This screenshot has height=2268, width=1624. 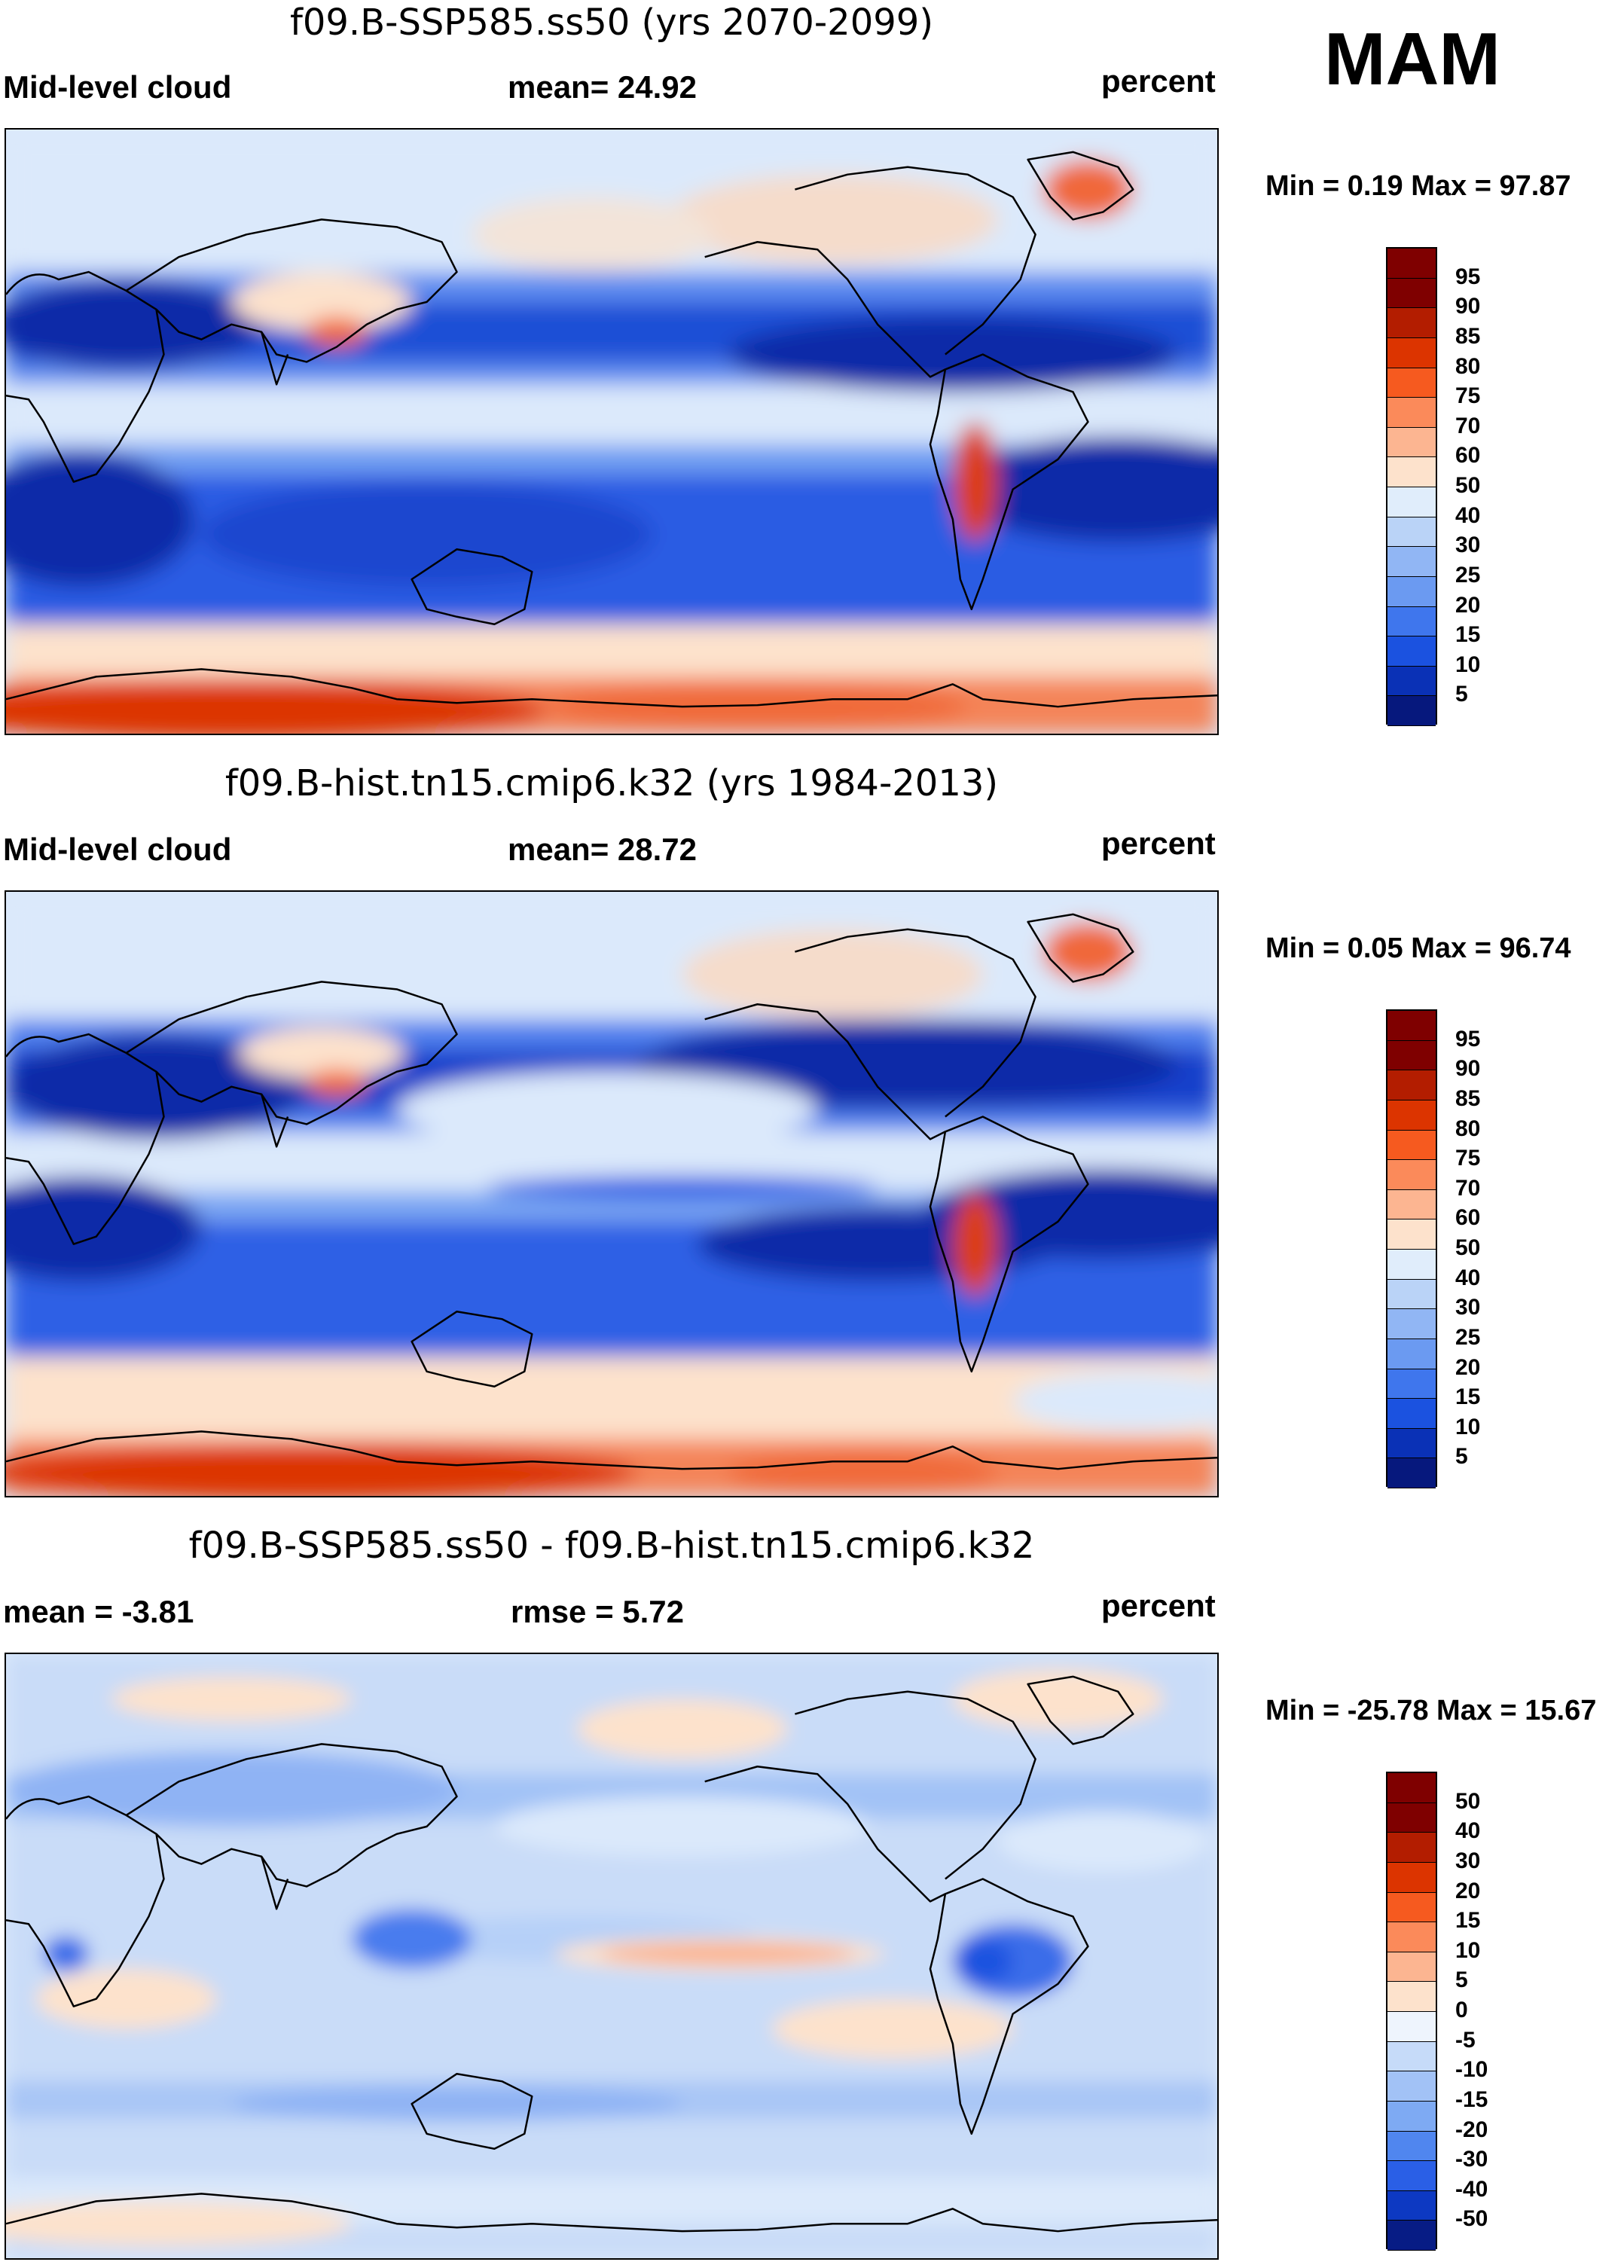 I want to click on panel-1-minmax: Min = 0.19 Max = 97.87, so click(x=1418, y=186).